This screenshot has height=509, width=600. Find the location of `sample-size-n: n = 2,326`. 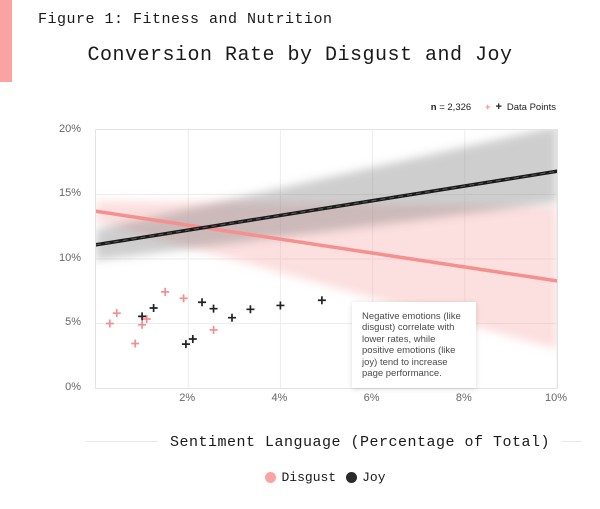

sample-size-n: n = 2,326 is located at coordinates (451, 107).